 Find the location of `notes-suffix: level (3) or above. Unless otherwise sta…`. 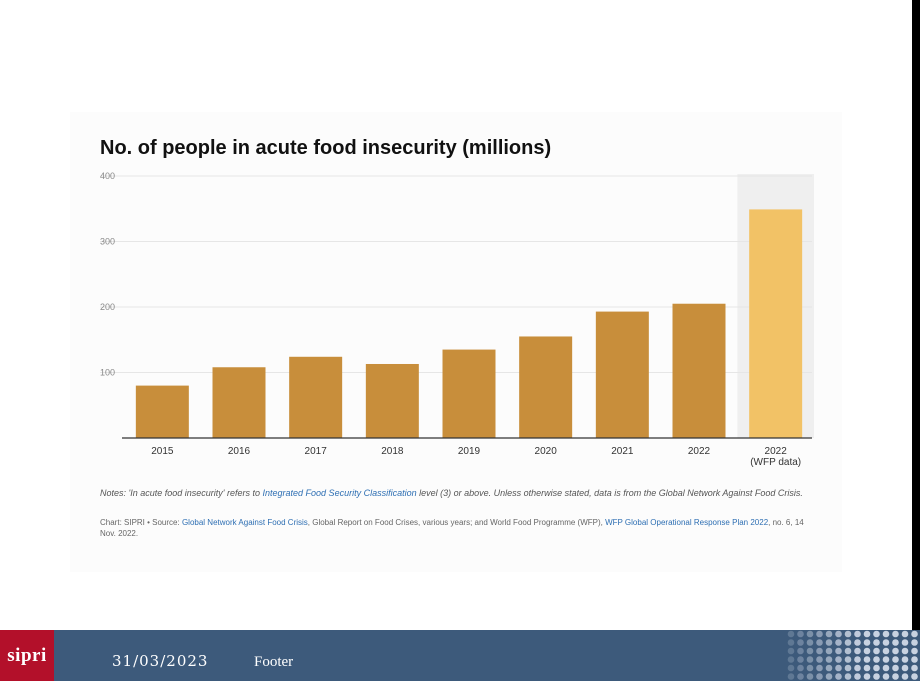

notes-suffix: level (3) or above. Unless otherwise sta… is located at coordinates (609, 493).